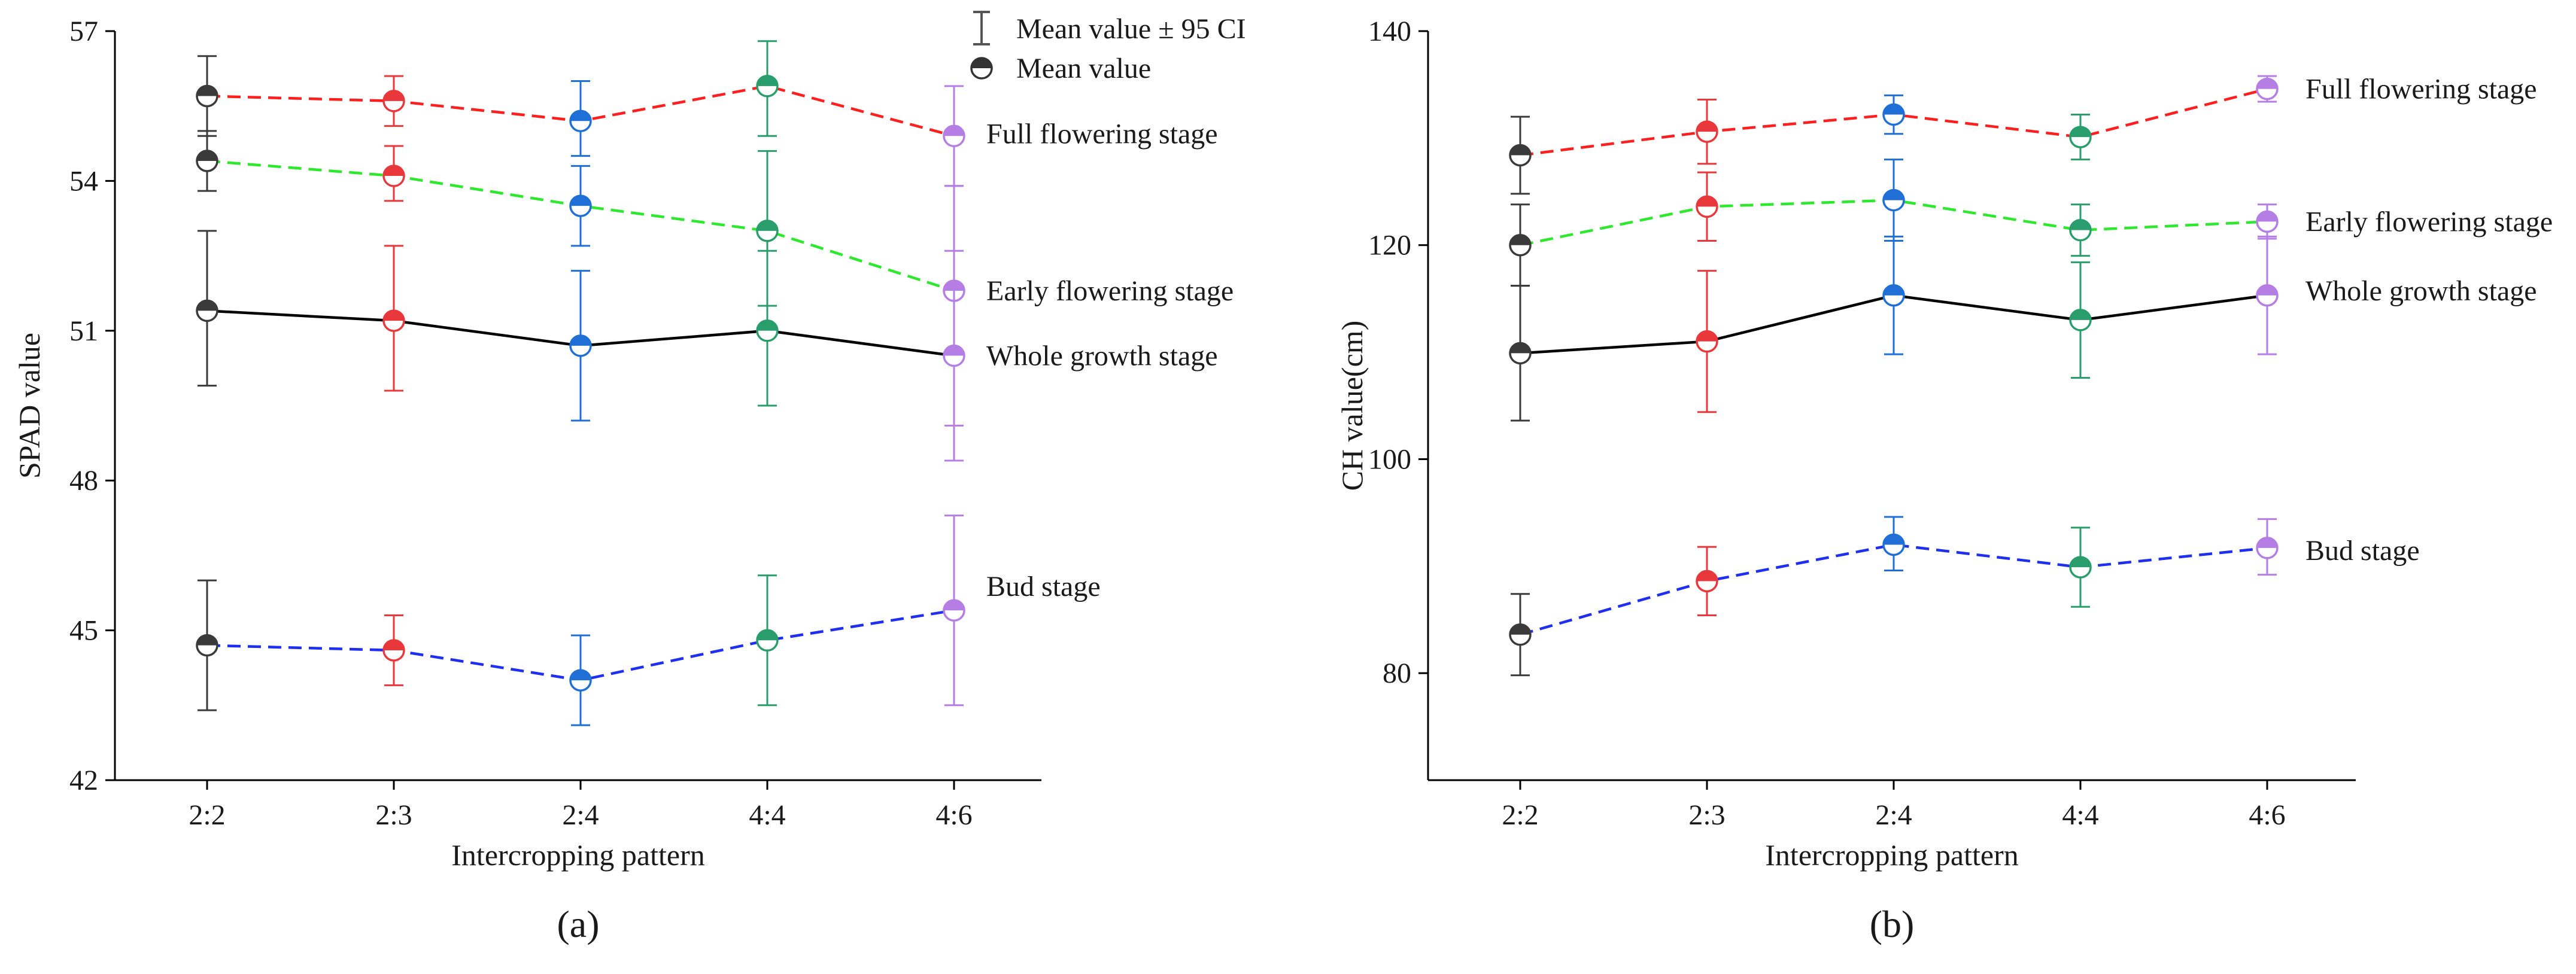  What do you see at coordinates (981, 28) in the screenshot?
I see `legend-ci-symbol` at bounding box center [981, 28].